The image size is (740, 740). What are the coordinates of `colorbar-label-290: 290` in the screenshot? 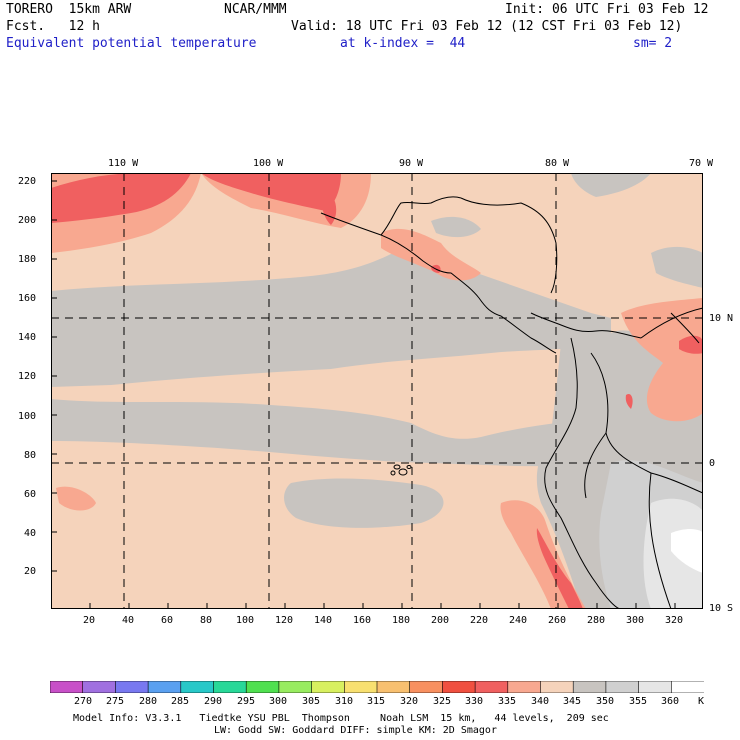 It's located at (213, 701).